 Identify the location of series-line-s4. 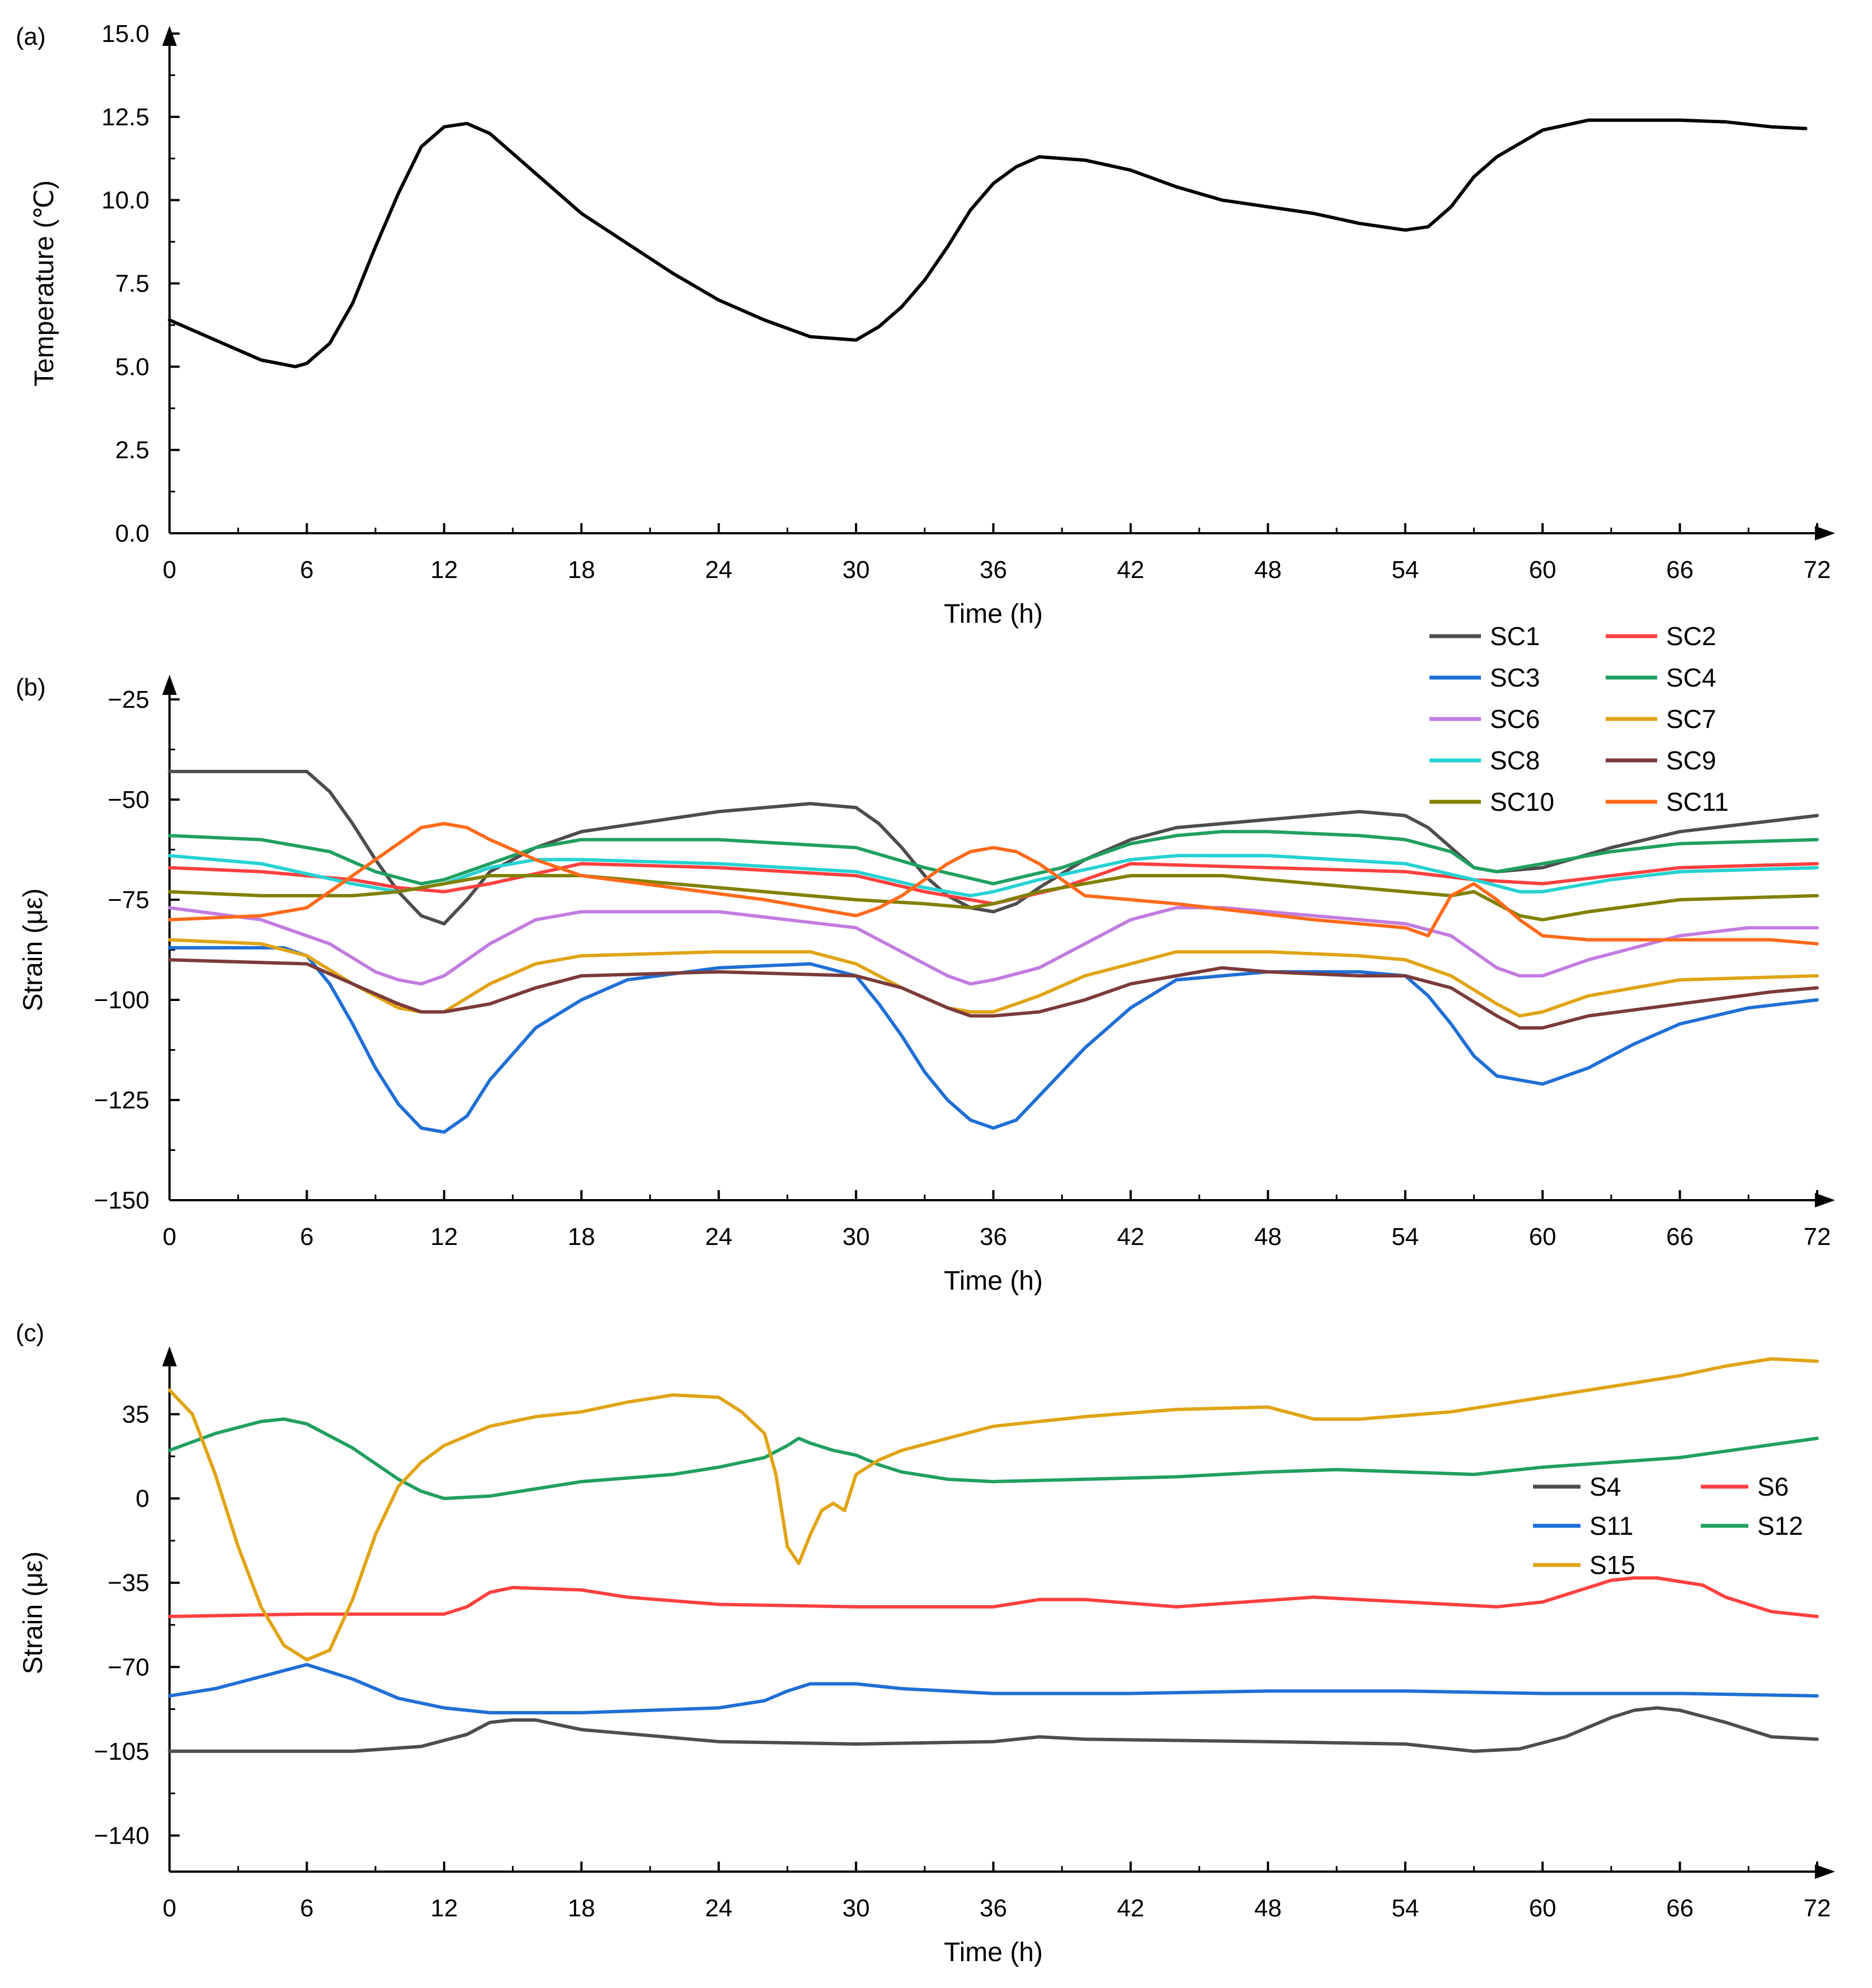
(993, 1729).